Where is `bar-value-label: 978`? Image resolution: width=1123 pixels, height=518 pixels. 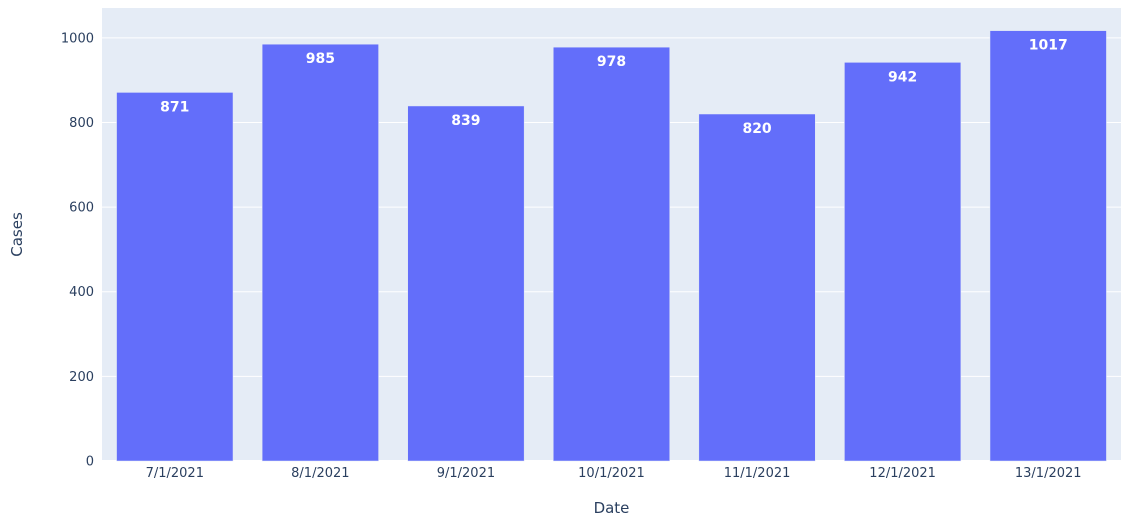
bar-value-label: 978 is located at coordinates (611, 62).